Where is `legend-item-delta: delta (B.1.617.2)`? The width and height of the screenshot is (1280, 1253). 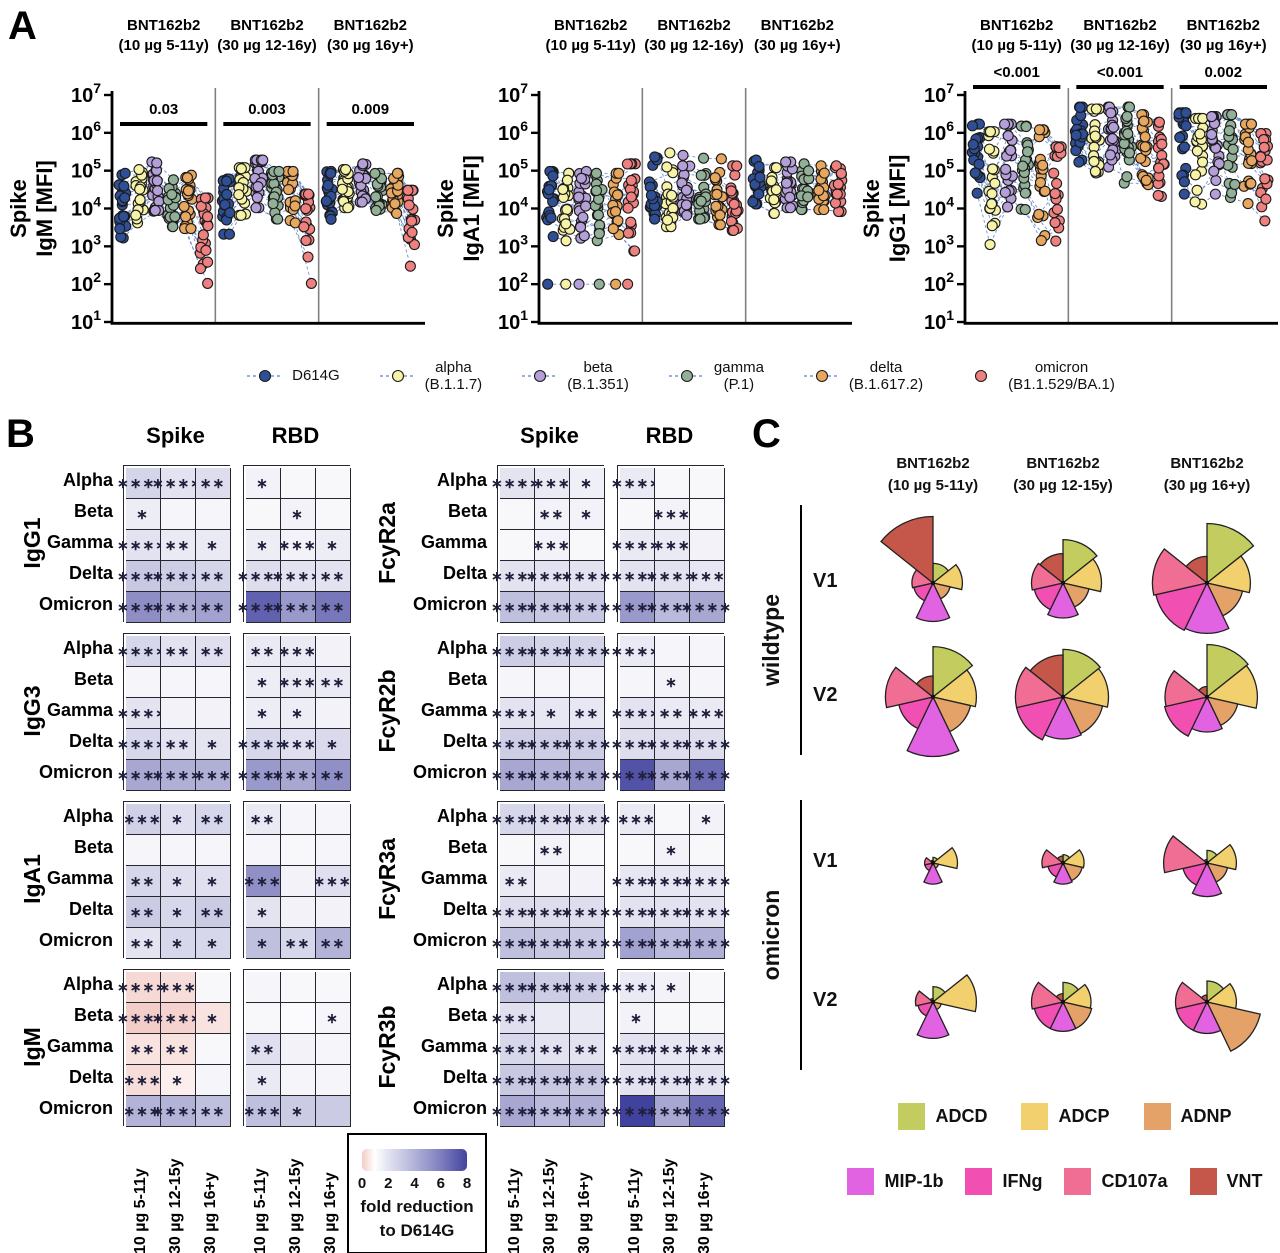 legend-item-delta: delta (B.1.617.2) is located at coordinates (862, 376).